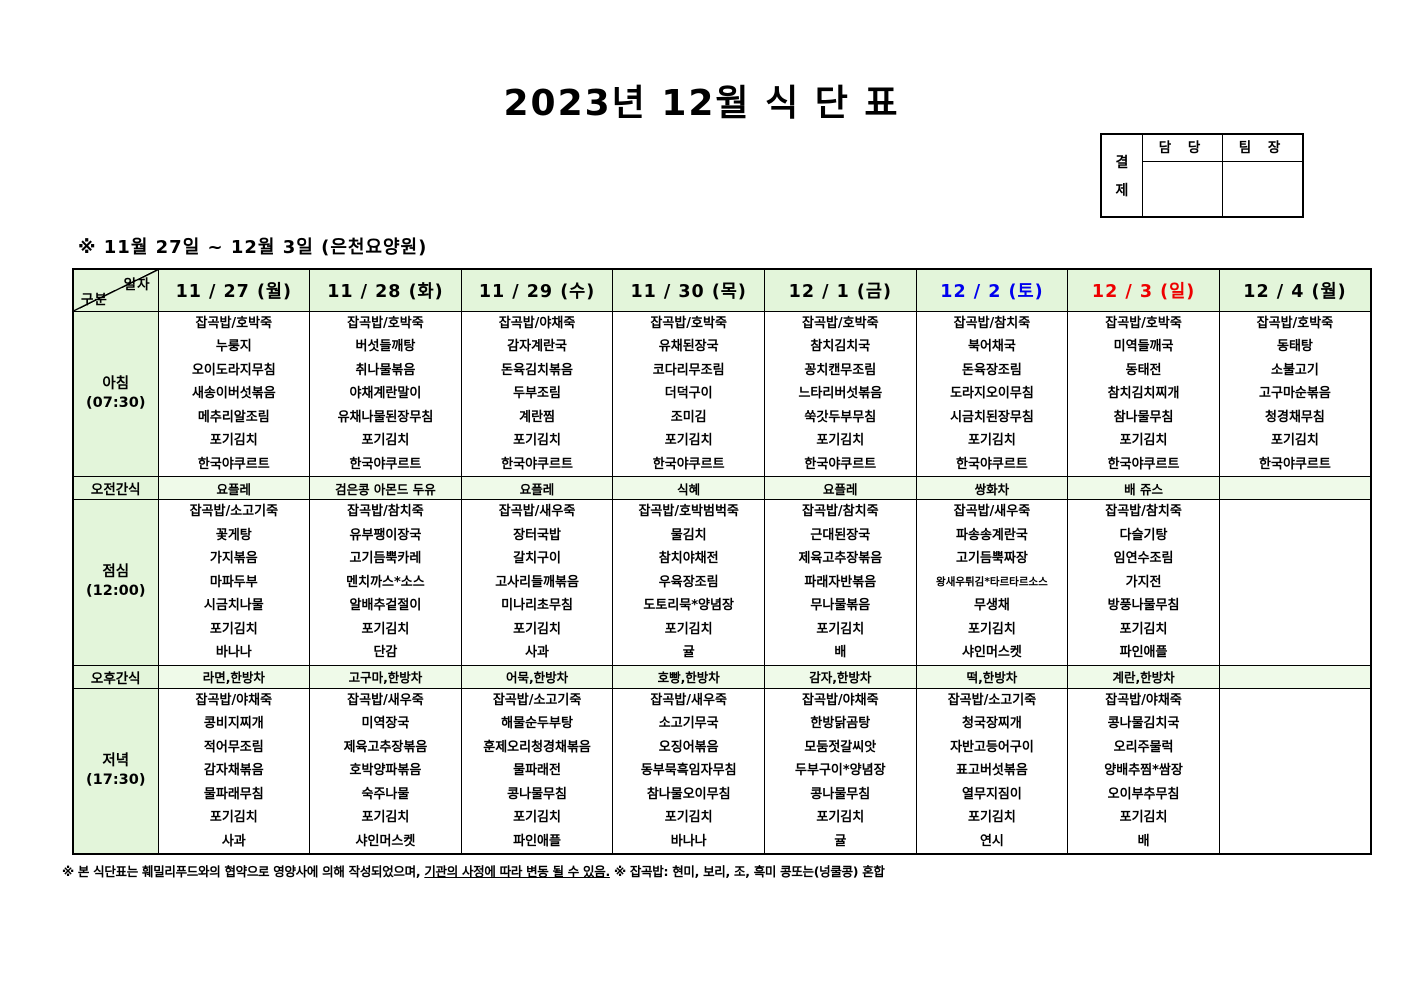  What do you see at coordinates (840, 290) in the screenshot?
I see `date-header-cell-5: 12 / 1 (금)` at bounding box center [840, 290].